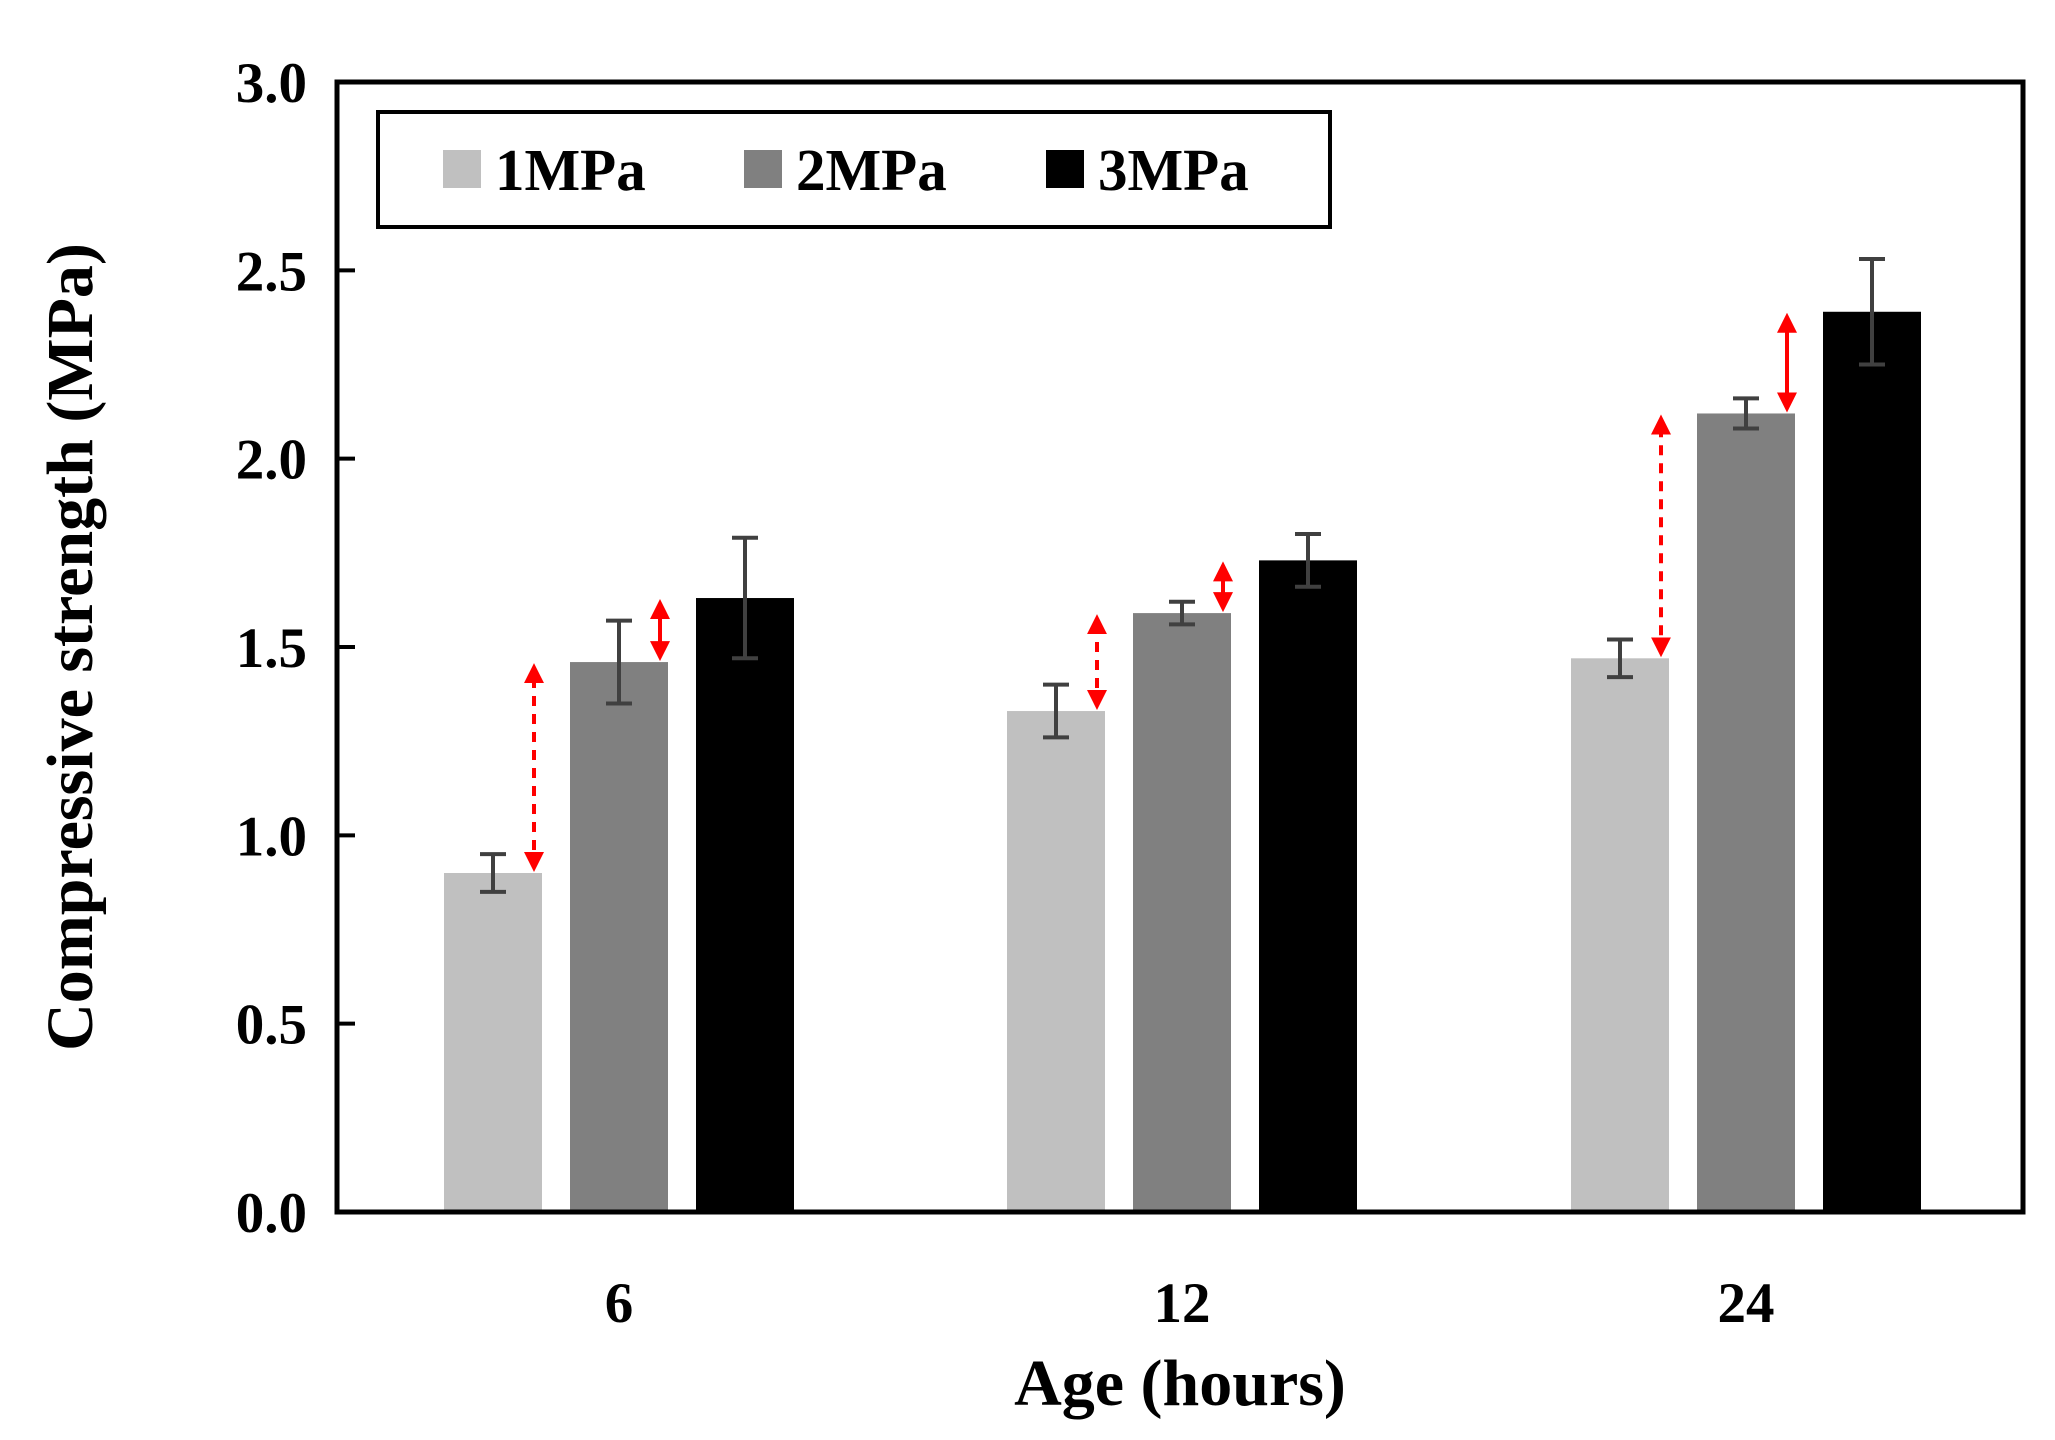 The height and width of the screenshot is (1440, 2055). I want to click on legend-label-1mpa: 1MPa, so click(570, 170).